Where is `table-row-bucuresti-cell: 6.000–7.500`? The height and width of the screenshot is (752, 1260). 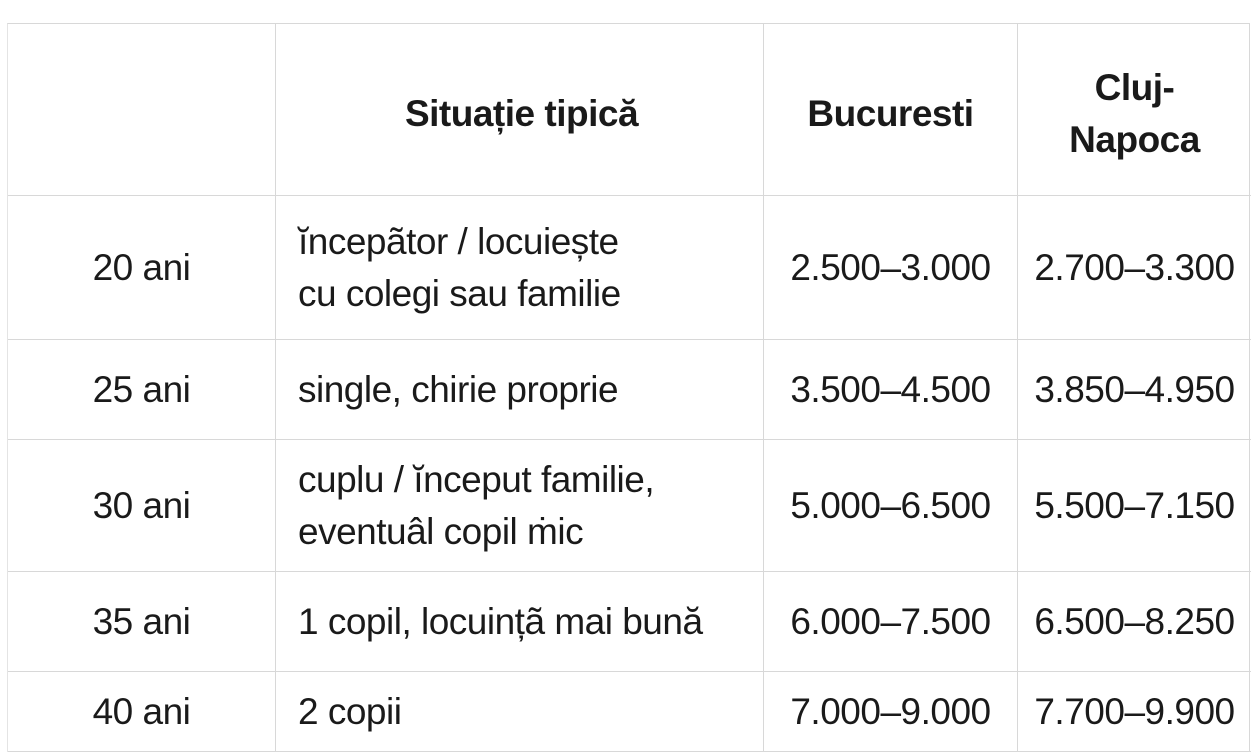
table-row-bucuresti-cell: 6.000–7.500 is located at coordinates (891, 622).